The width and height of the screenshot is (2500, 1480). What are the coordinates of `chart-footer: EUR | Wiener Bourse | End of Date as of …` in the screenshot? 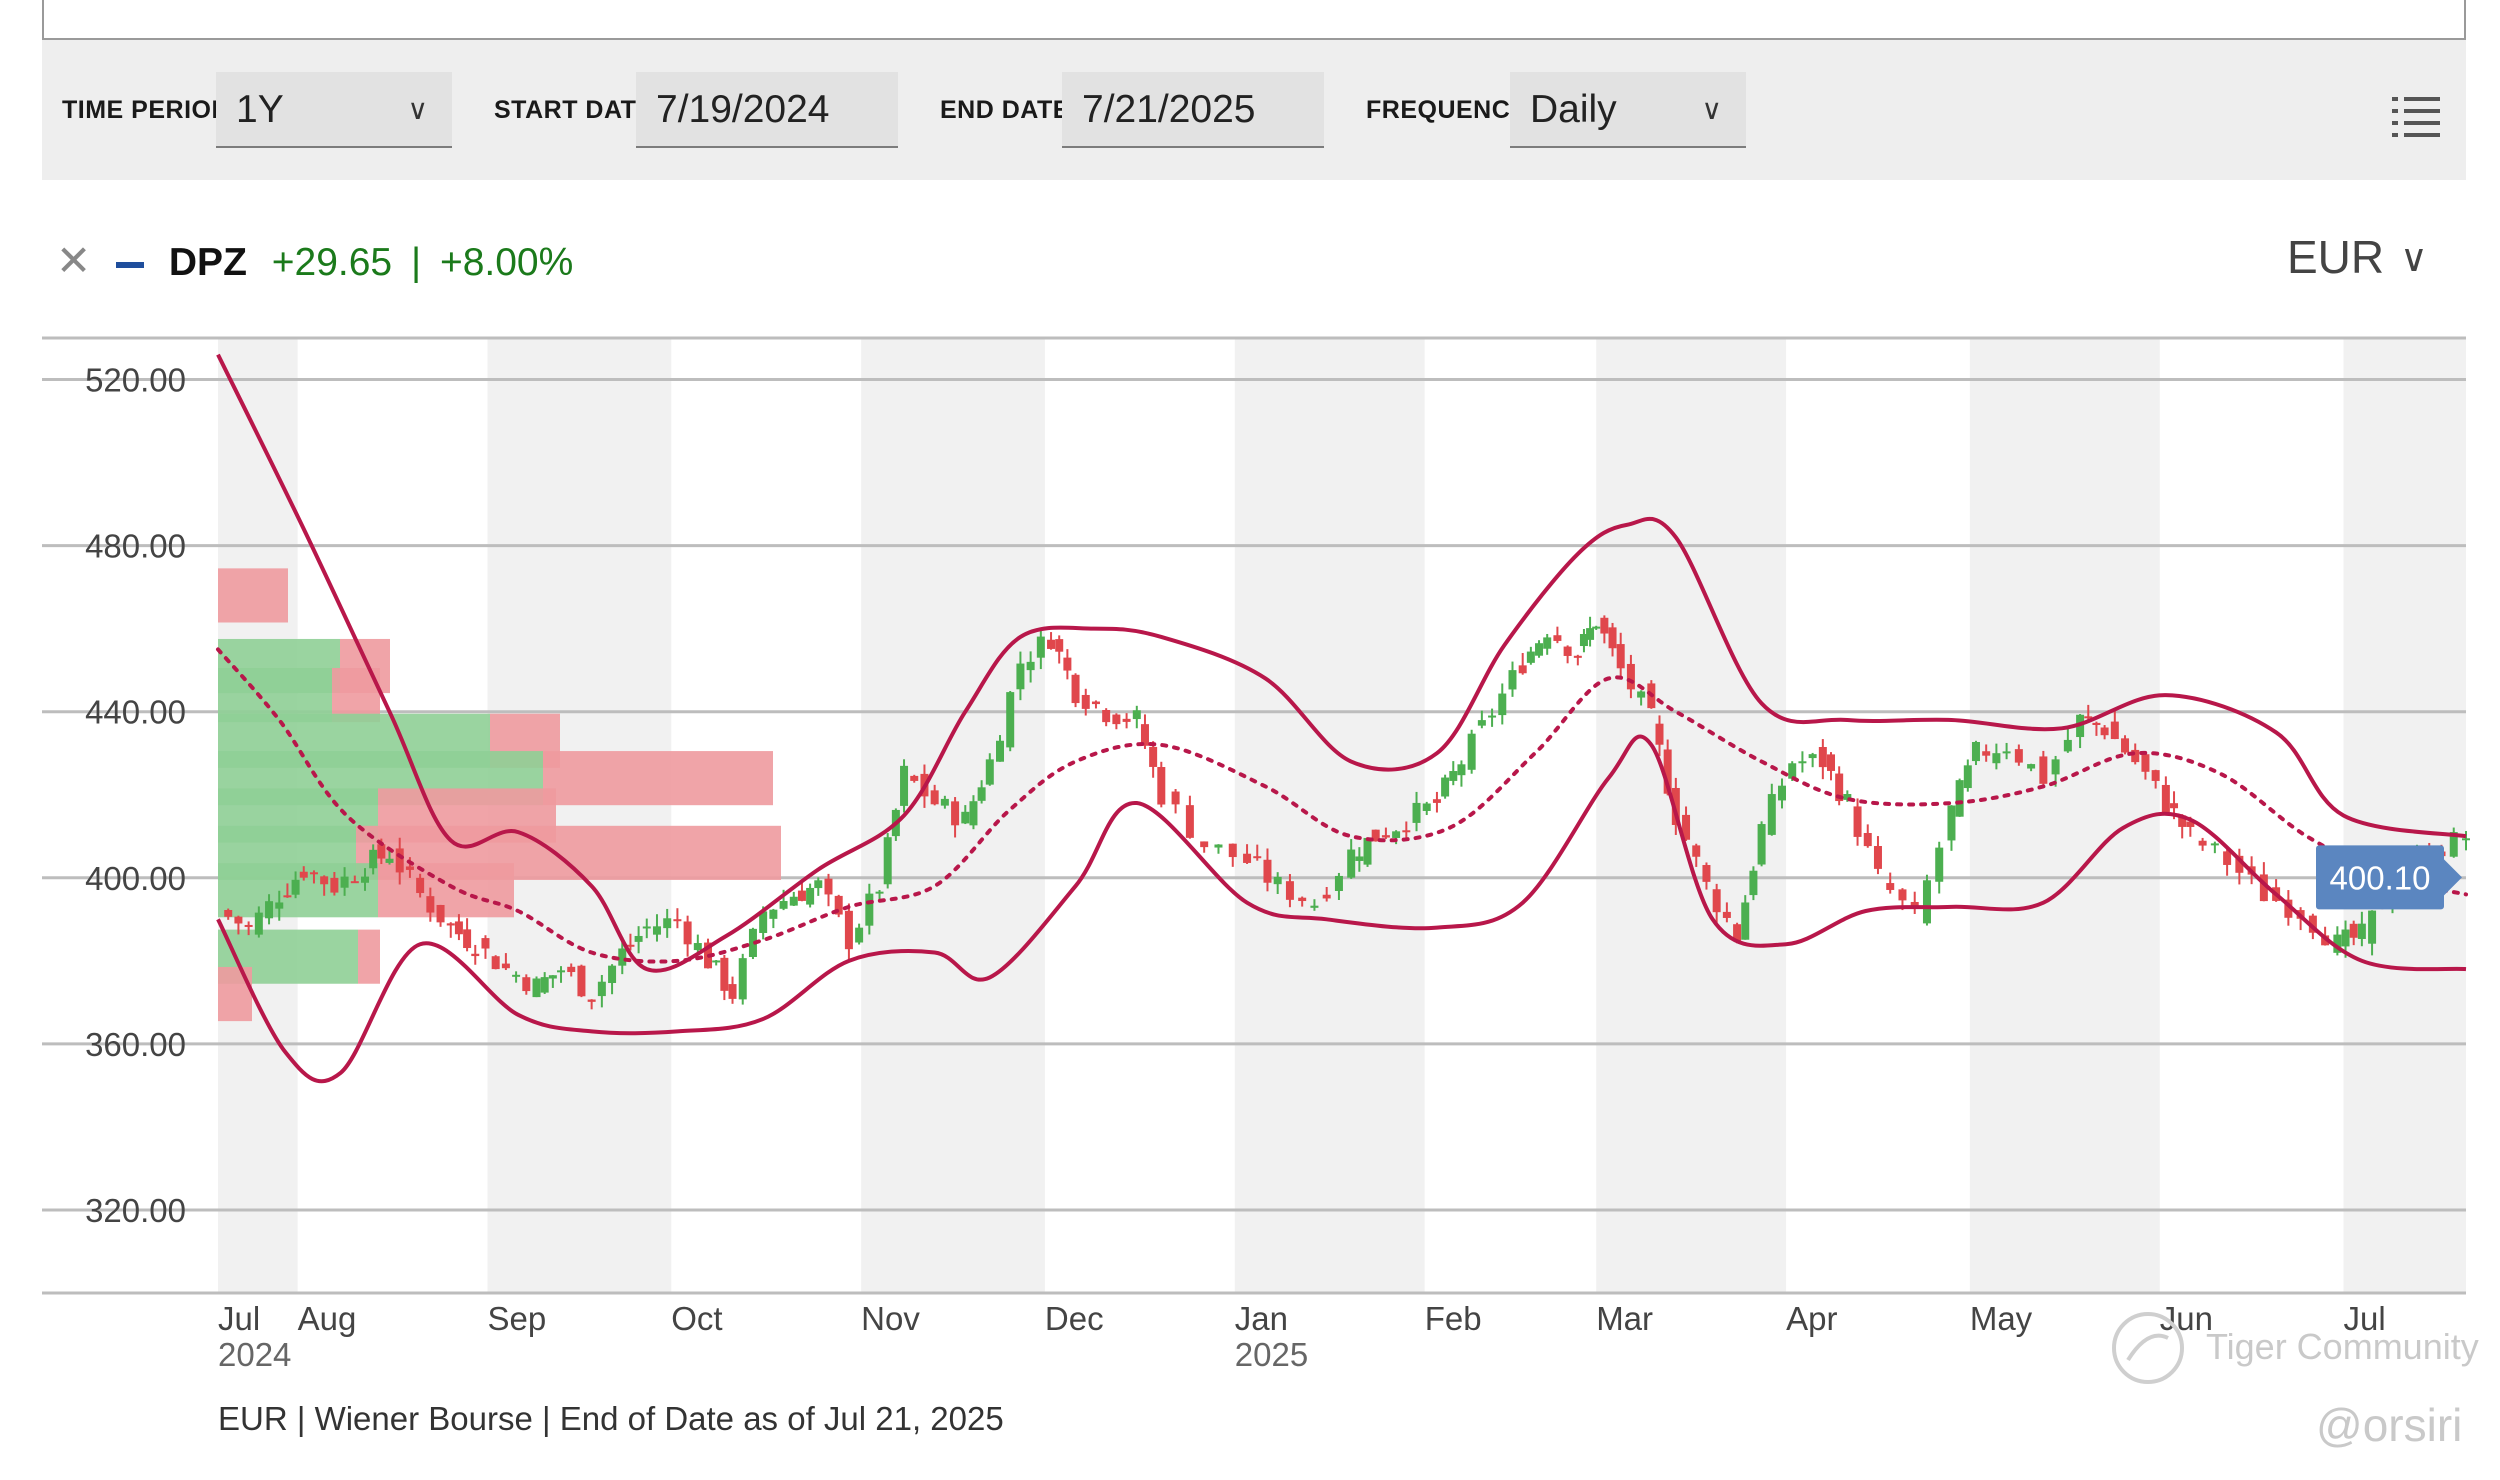 It's located at (611, 1418).